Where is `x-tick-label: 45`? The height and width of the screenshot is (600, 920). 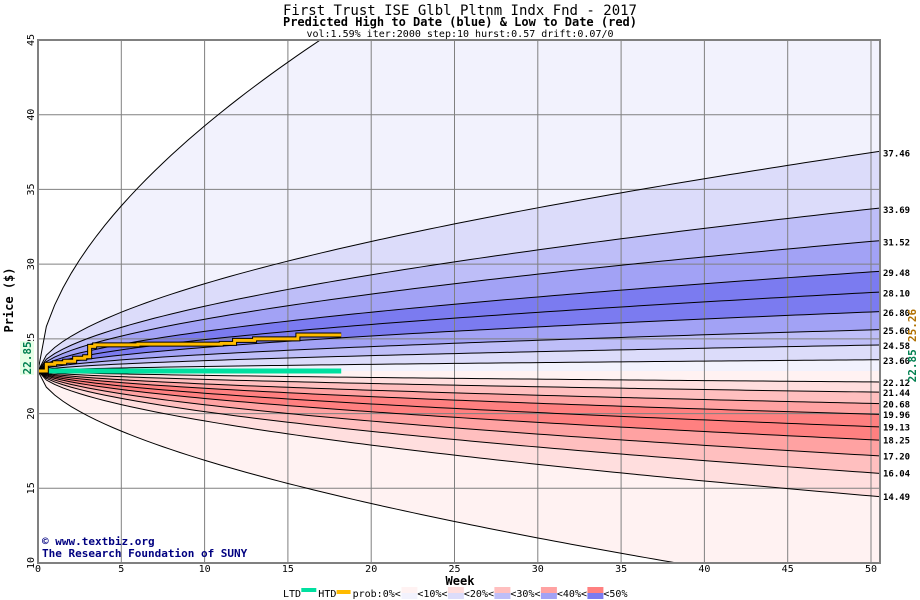 x-tick-label: 45 is located at coordinates (788, 569).